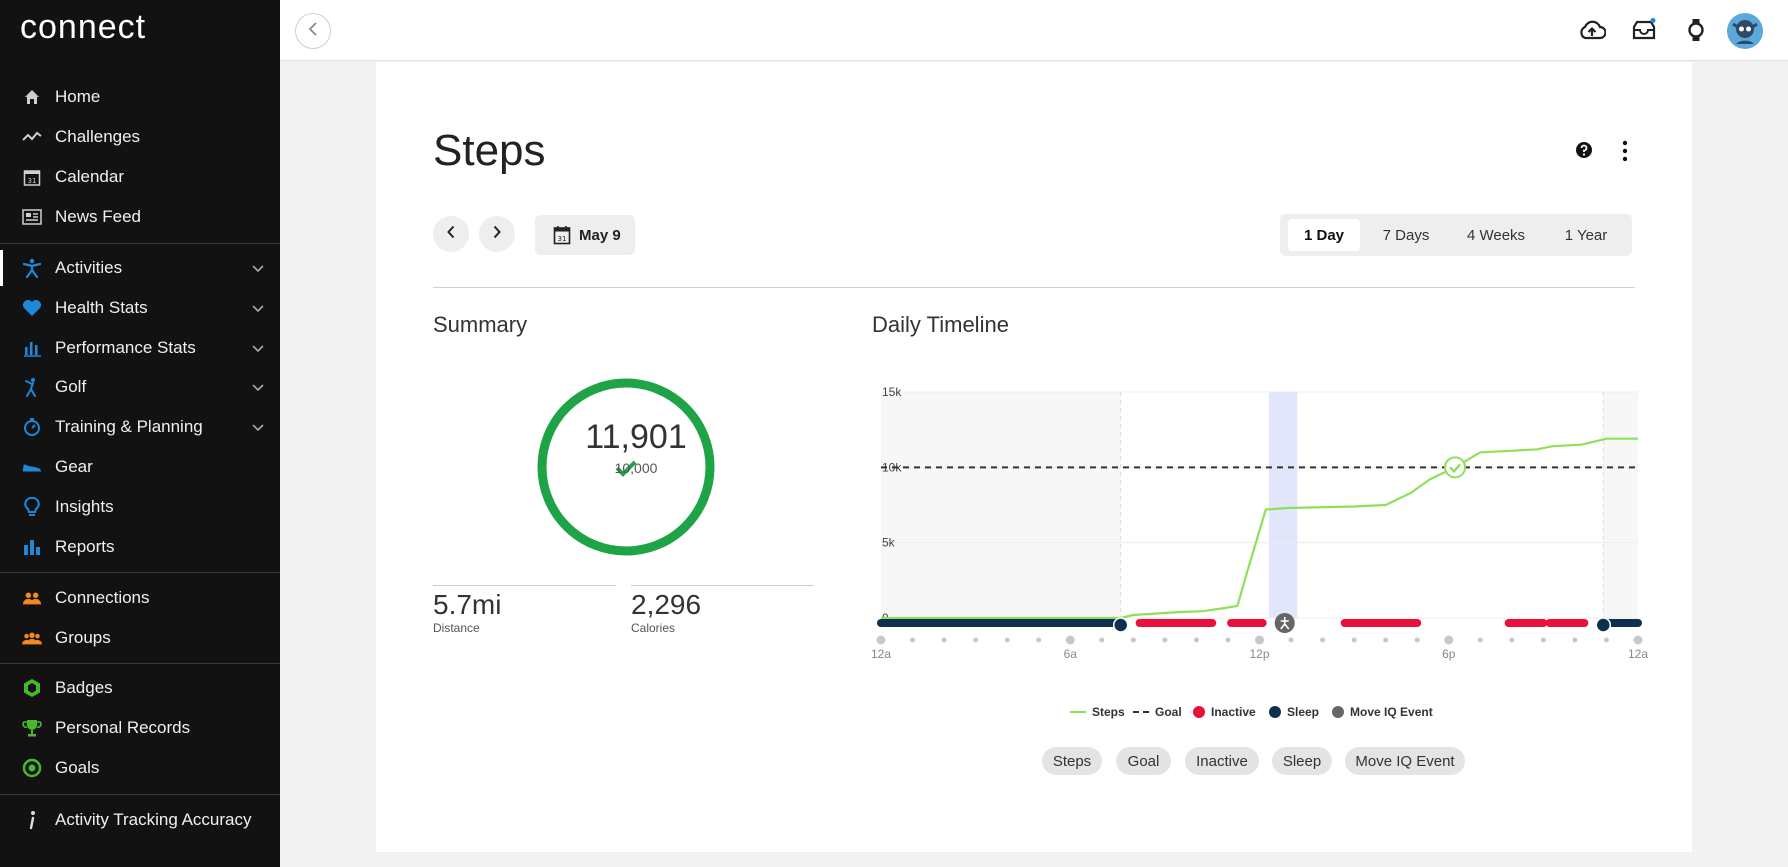 This screenshot has width=1788, height=867. I want to click on sidebar-item-challenges: Challenges, so click(140, 137).